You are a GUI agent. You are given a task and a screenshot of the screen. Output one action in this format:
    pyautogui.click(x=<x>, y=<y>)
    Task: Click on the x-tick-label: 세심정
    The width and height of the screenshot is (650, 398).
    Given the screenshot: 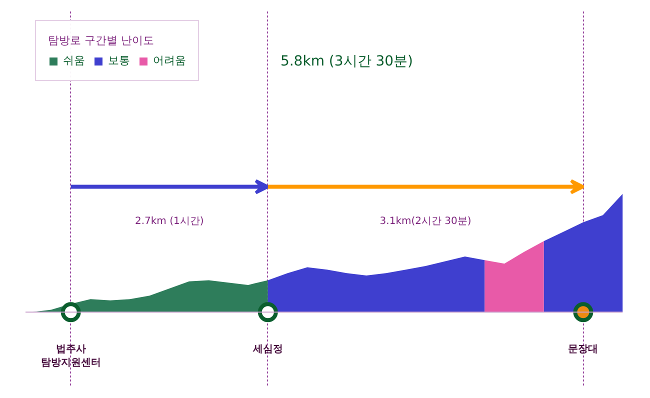 What is the action you would take?
    pyautogui.click(x=267, y=350)
    